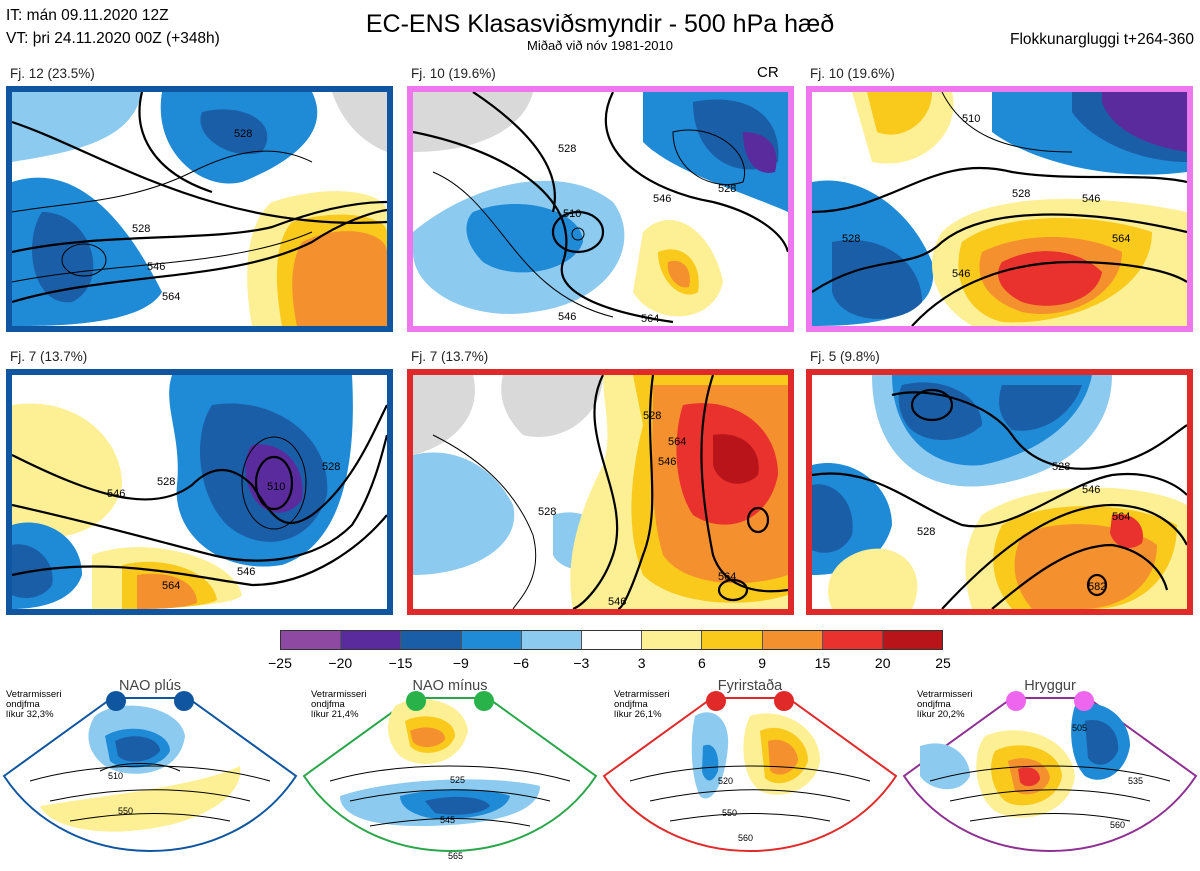 This screenshot has width=1200, height=871. What do you see at coordinates (702, 663) in the screenshot?
I see `colorbar-tick-label: 6` at bounding box center [702, 663].